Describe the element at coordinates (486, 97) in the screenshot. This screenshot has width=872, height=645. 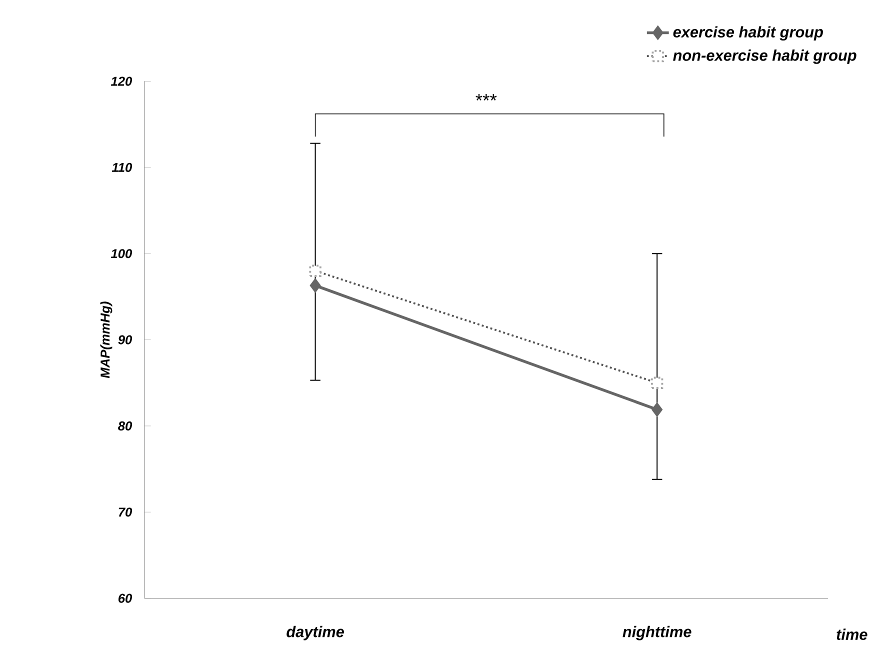
I see `annotation: ***` at that location.